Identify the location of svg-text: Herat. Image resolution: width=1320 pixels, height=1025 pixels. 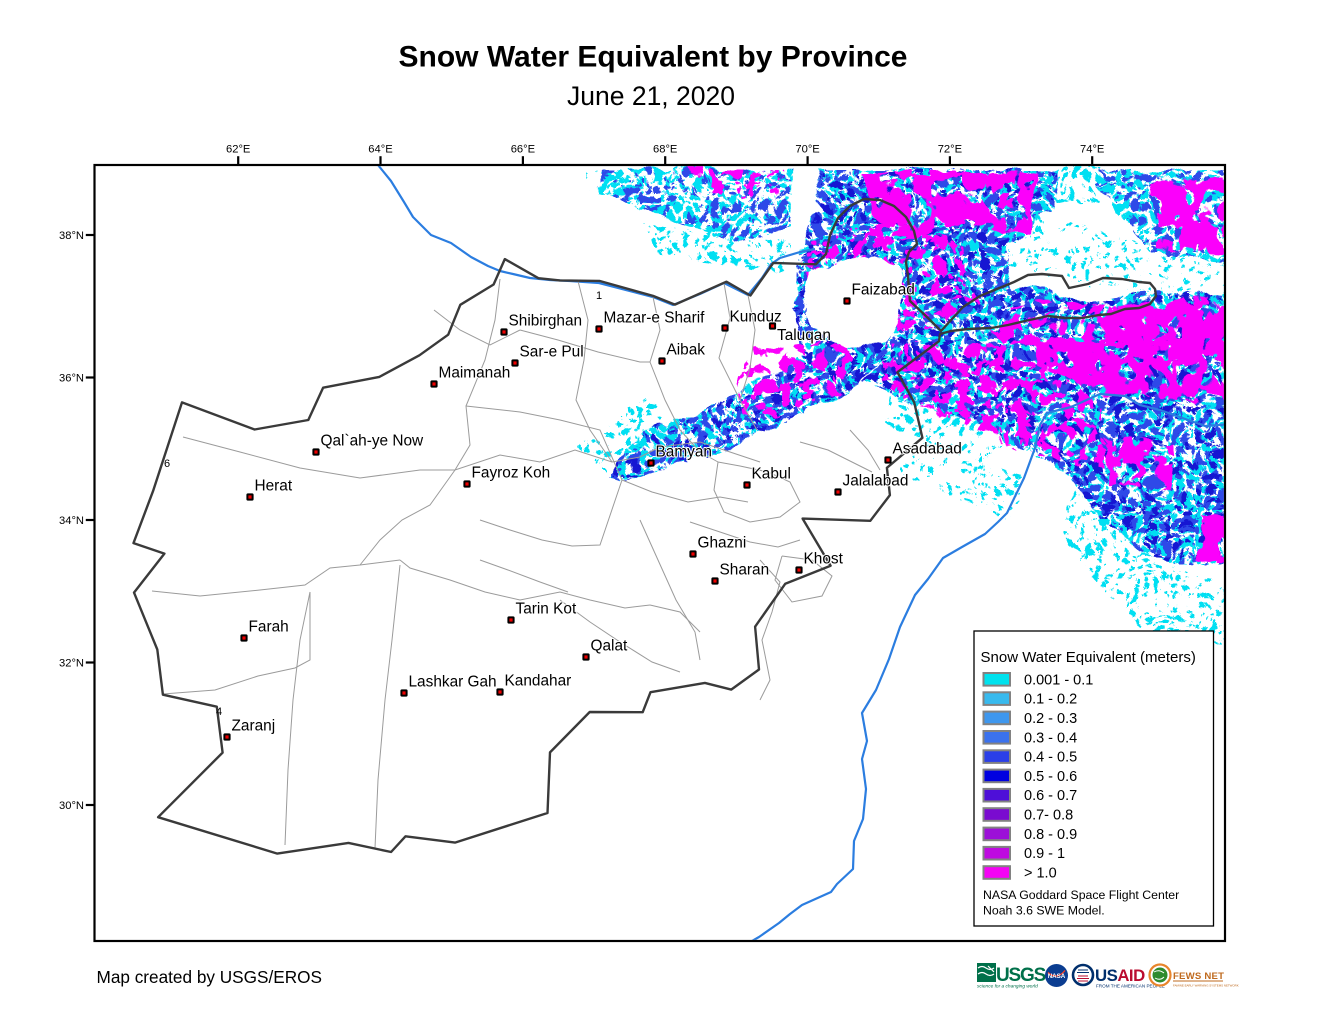
(274, 486).